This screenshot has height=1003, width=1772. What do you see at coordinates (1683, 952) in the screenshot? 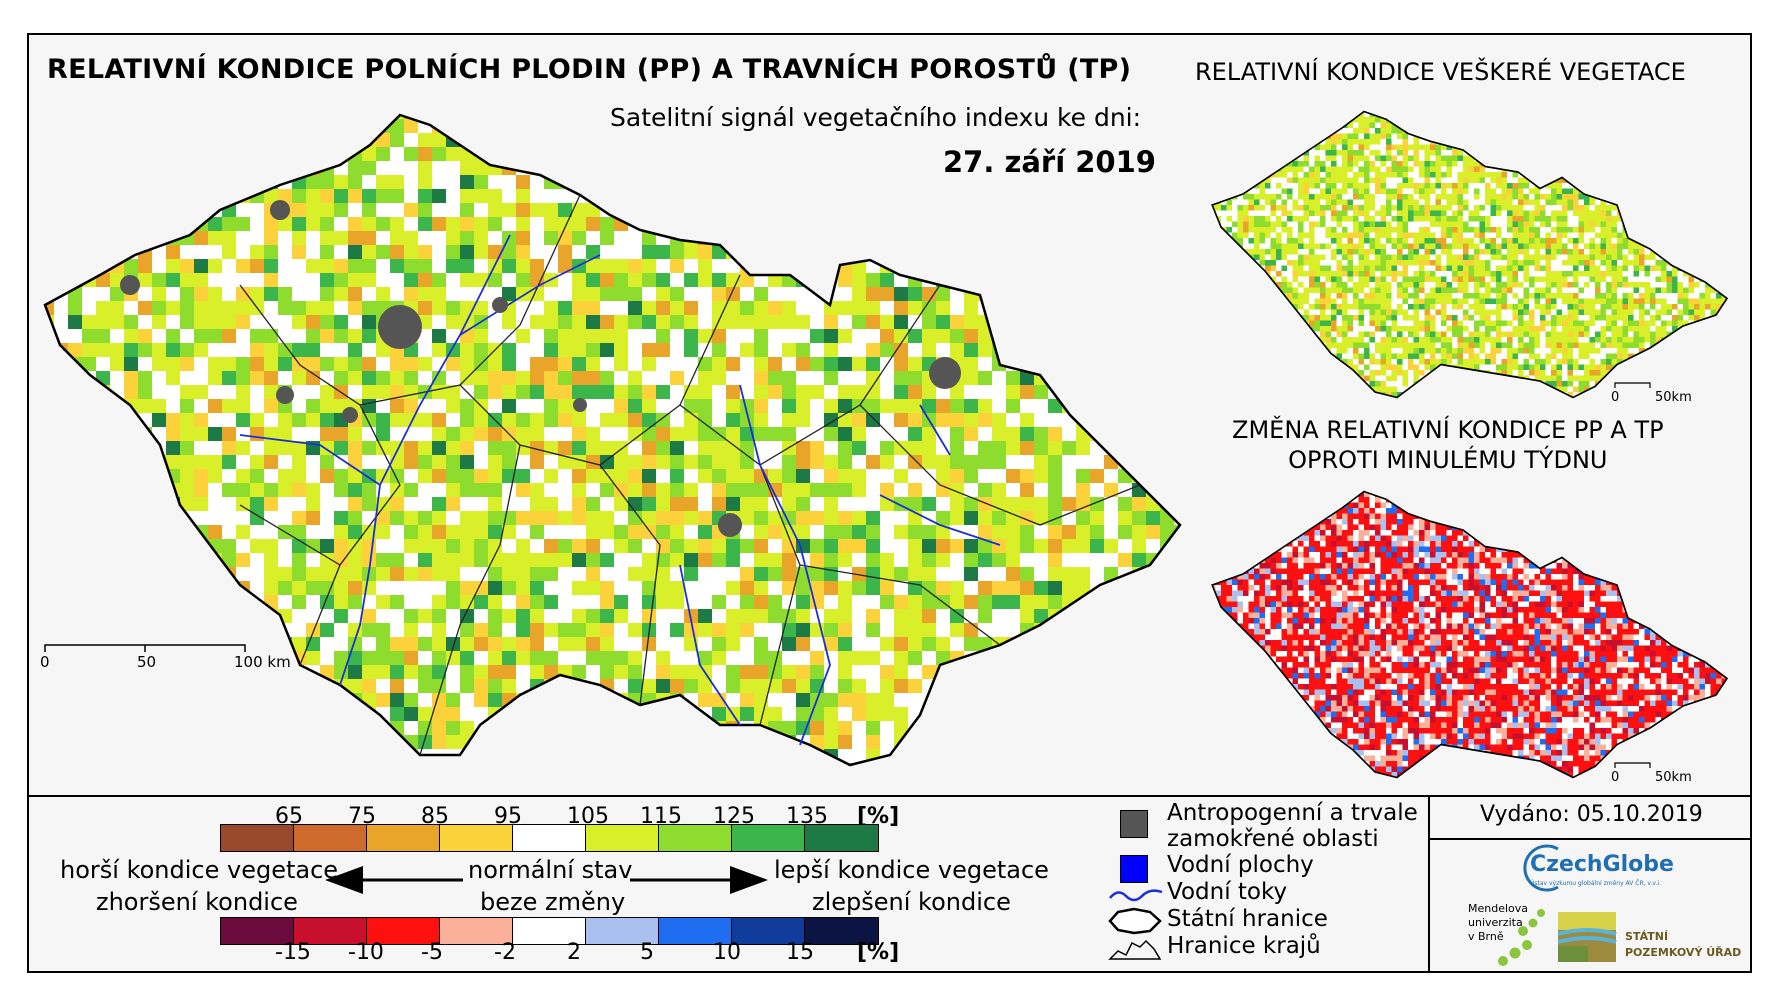
I see `spu-line-2: POZEMKOVÝ ÚŘAD` at bounding box center [1683, 952].